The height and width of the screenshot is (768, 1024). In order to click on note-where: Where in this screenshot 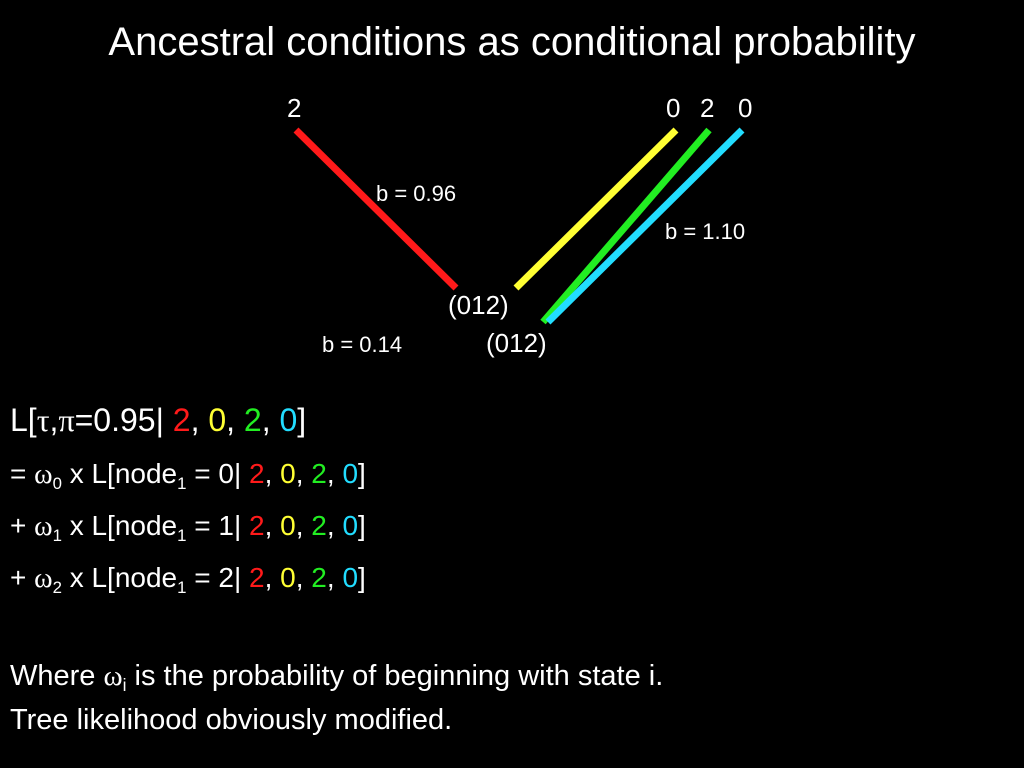, I will do `click(57, 676)`.